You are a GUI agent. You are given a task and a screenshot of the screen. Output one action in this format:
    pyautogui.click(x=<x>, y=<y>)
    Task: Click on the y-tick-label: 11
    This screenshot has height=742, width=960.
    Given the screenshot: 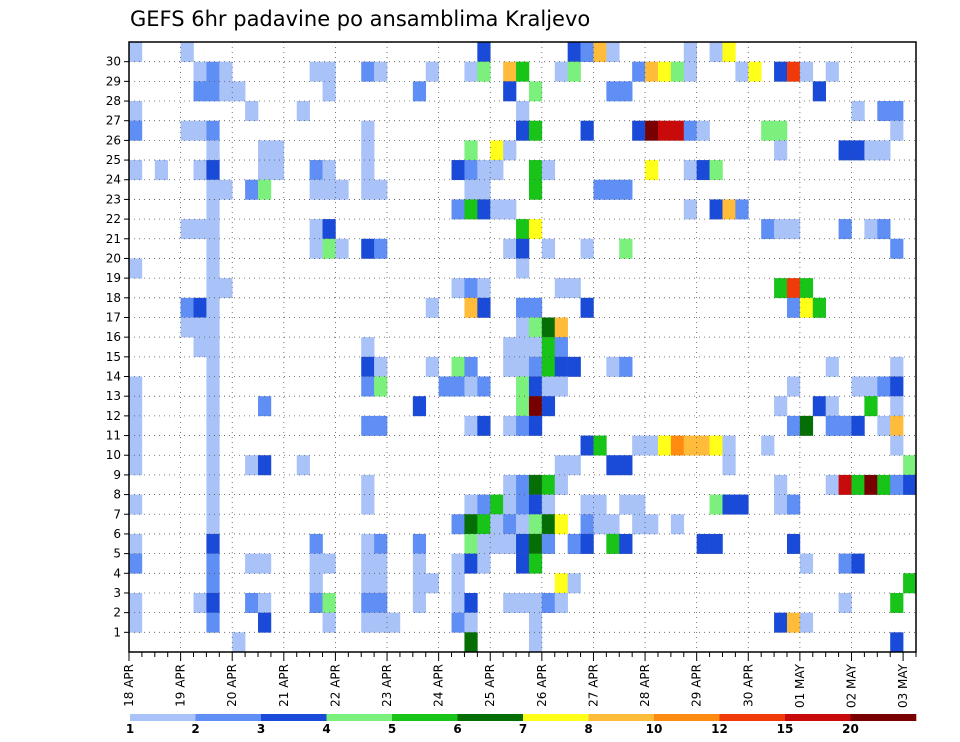 What is the action you would take?
    pyautogui.click(x=113, y=436)
    